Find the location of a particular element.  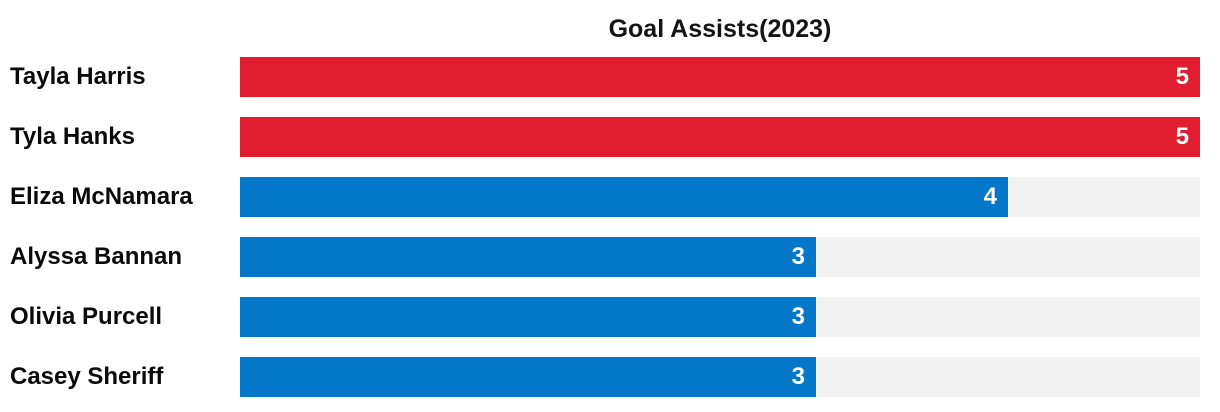

bar: 4 is located at coordinates (624, 197).